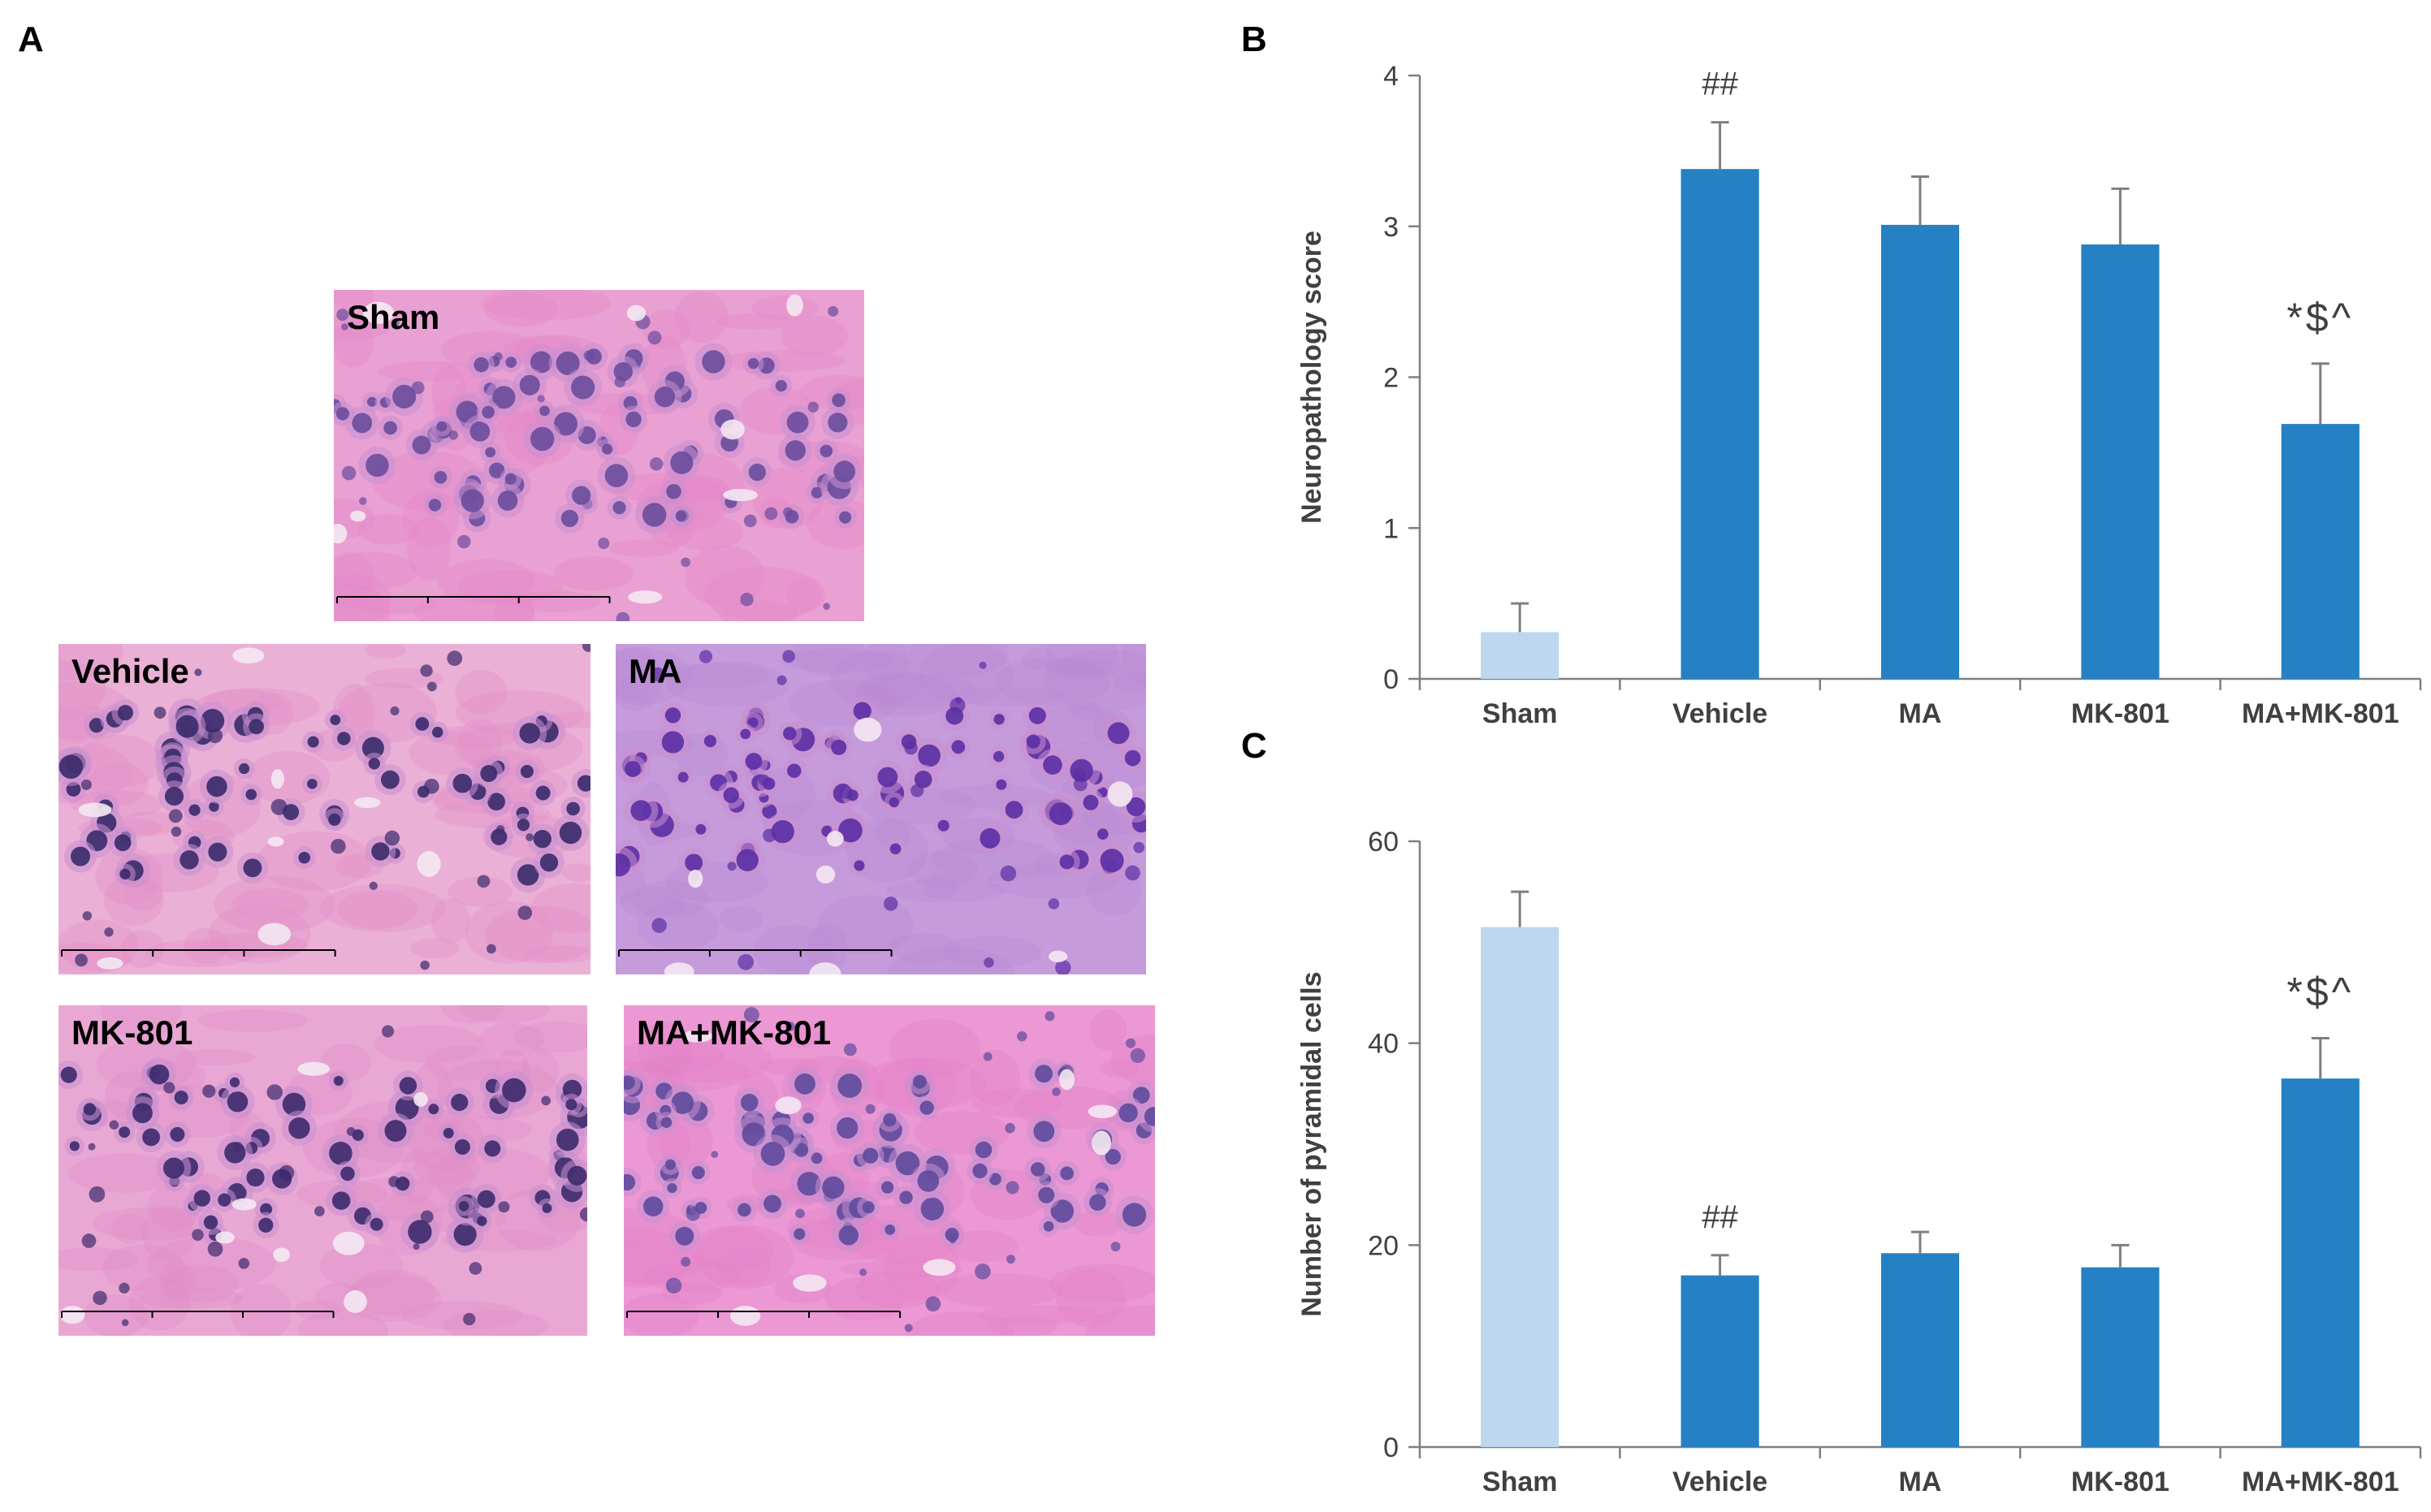 The image size is (2431, 1512). I want to click on chart-b-x-tick-label-1: Vehicle, so click(1720, 713).